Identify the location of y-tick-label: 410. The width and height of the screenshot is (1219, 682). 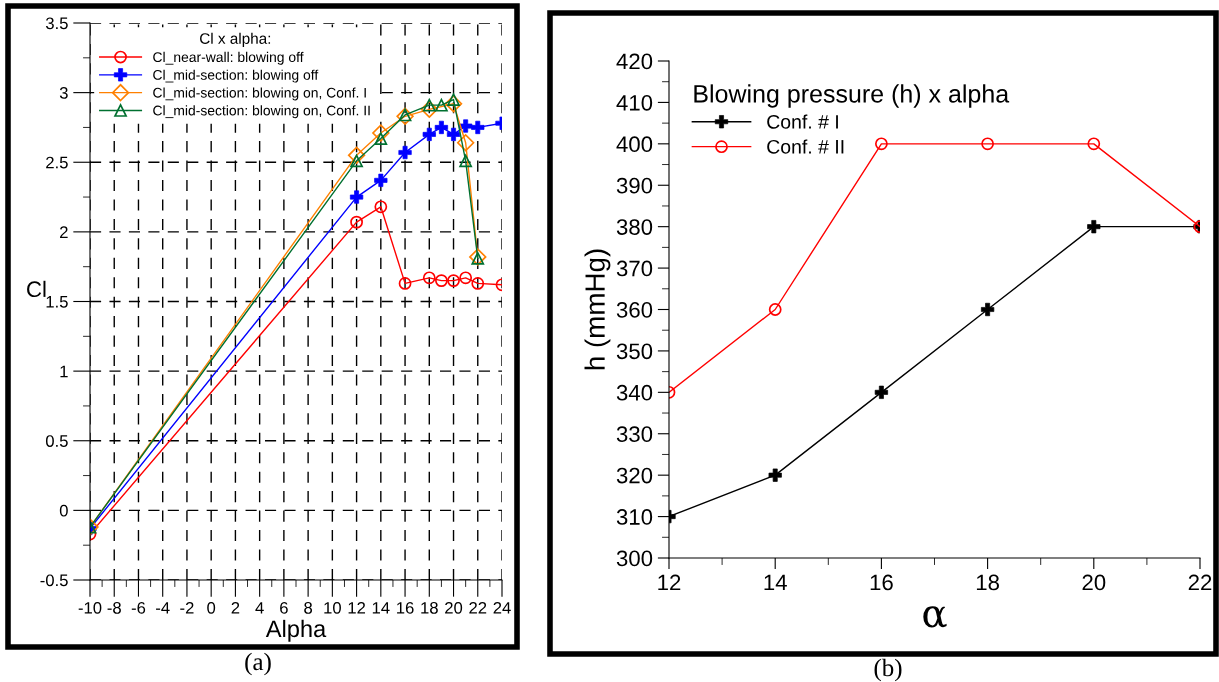
(634, 102).